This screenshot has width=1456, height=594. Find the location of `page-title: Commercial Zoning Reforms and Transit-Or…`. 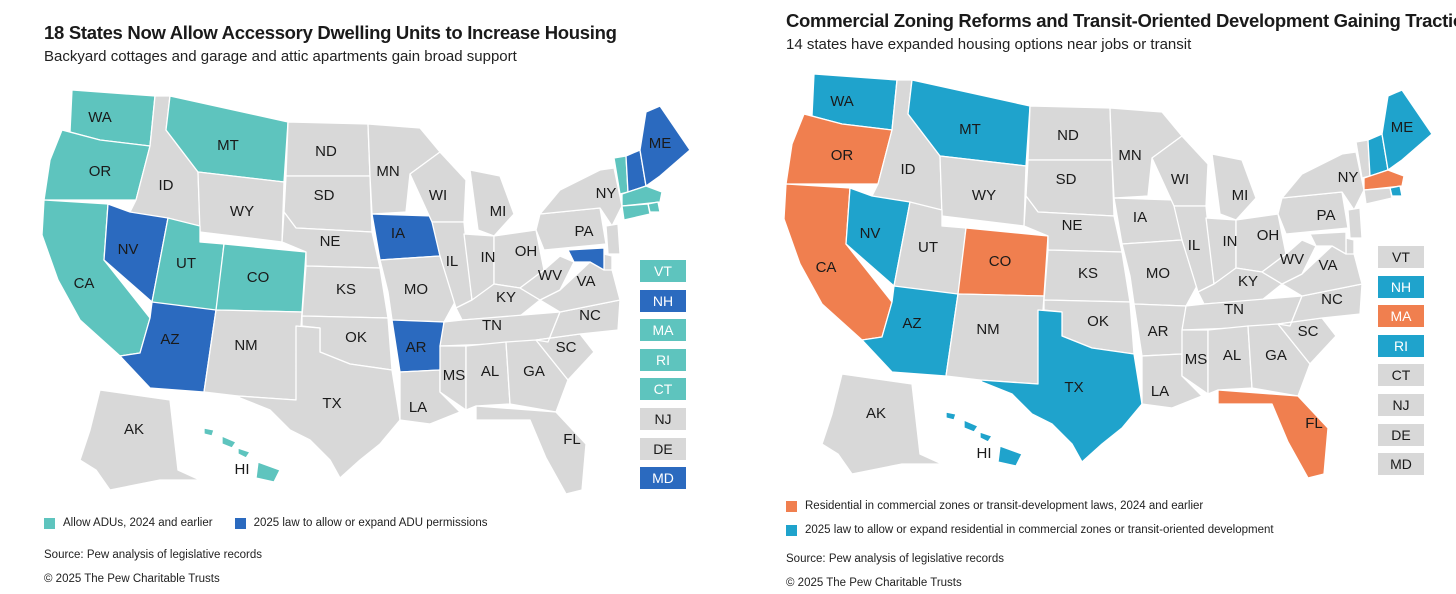

page-title: Commercial Zoning Reforms and Transit-Or… is located at coordinates (1121, 20).